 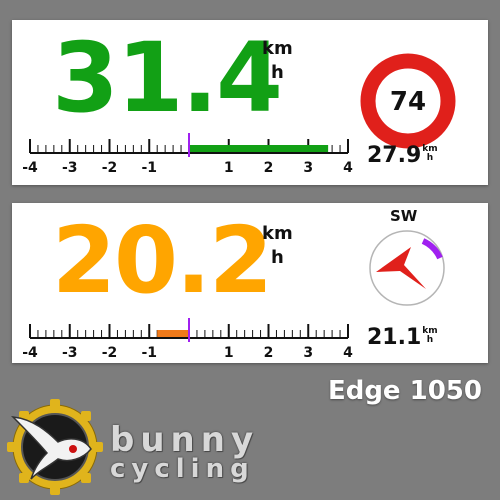 What do you see at coordinates (185, 440) in the screenshot?
I see `logo-word-bunny: bunny` at bounding box center [185, 440].